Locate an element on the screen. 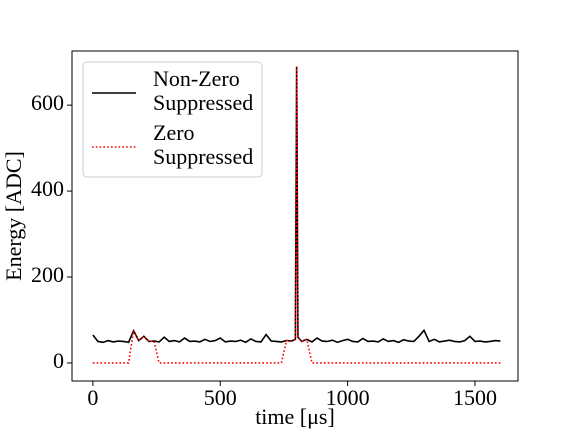  x-tick-label: 1500 is located at coordinates (475, 397).